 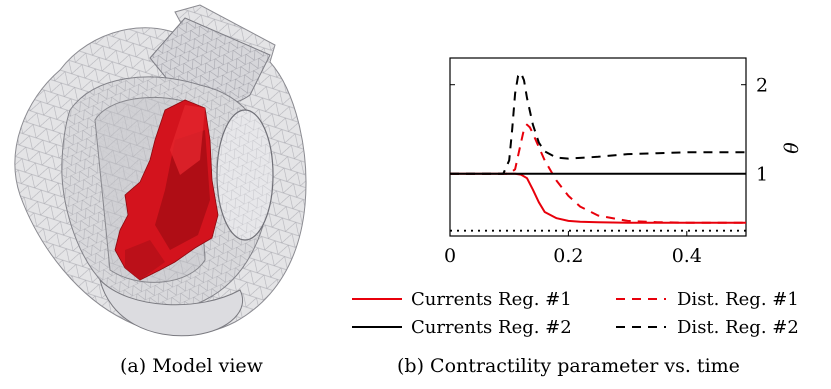 I want to click on y-tick-label: 2, so click(x=762, y=86).